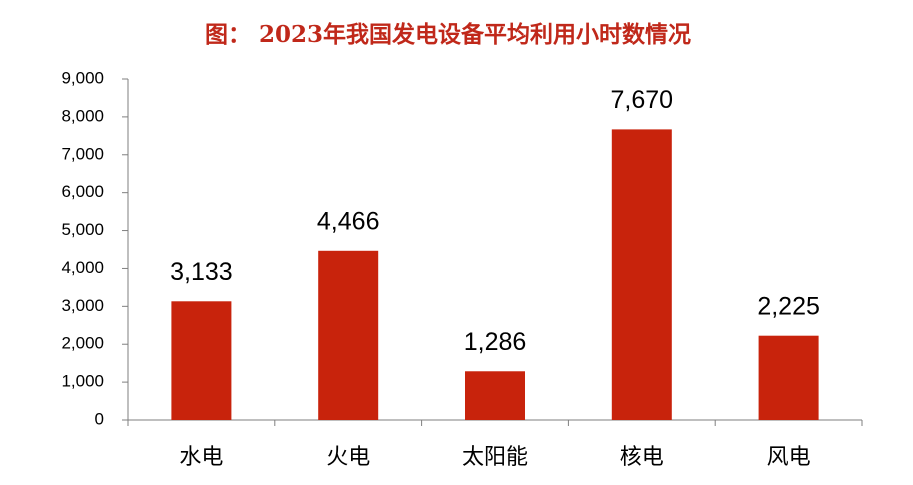  I want to click on value-label: 2,225, so click(788, 306).